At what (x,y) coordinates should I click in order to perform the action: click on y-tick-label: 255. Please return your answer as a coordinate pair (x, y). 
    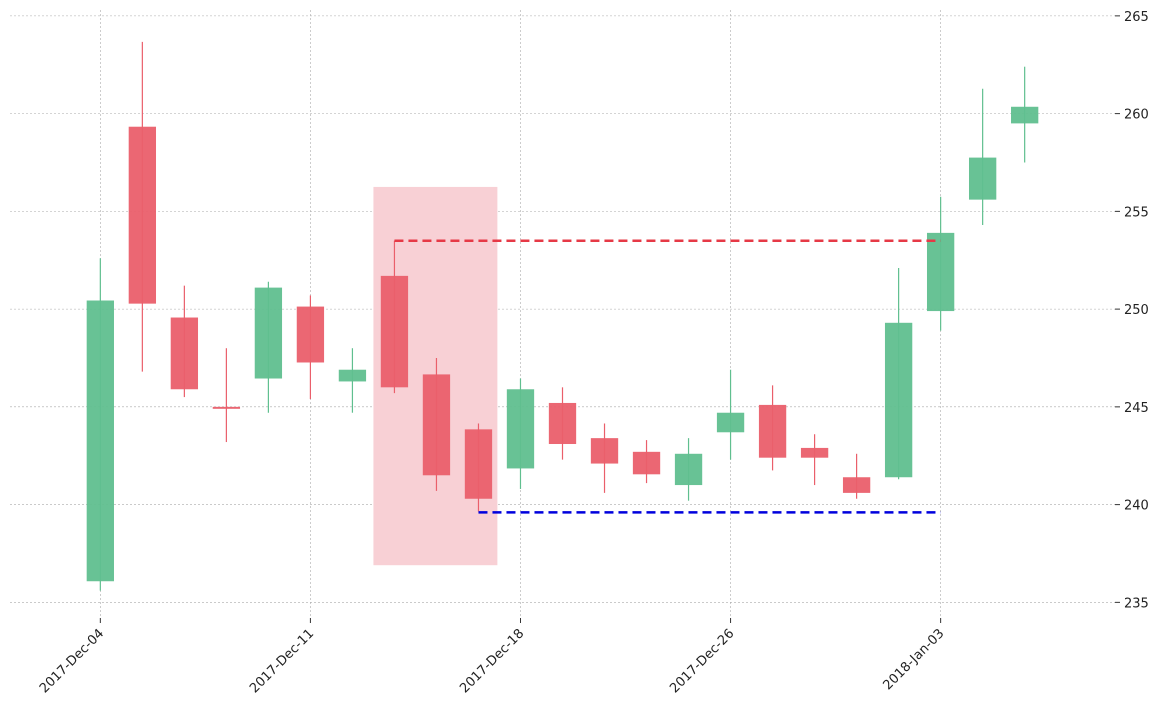
    Looking at the image, I should click on (1136, 212).